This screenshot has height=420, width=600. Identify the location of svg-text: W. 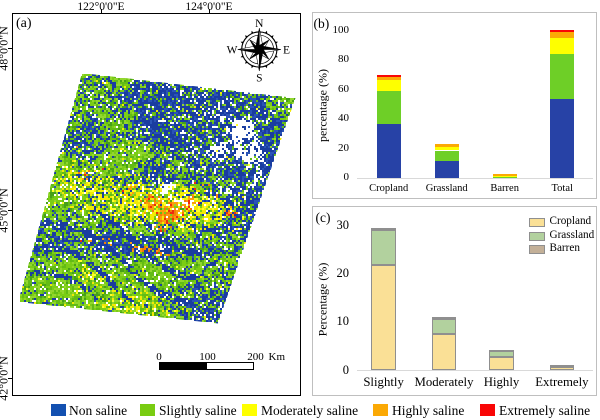
(232, 51).